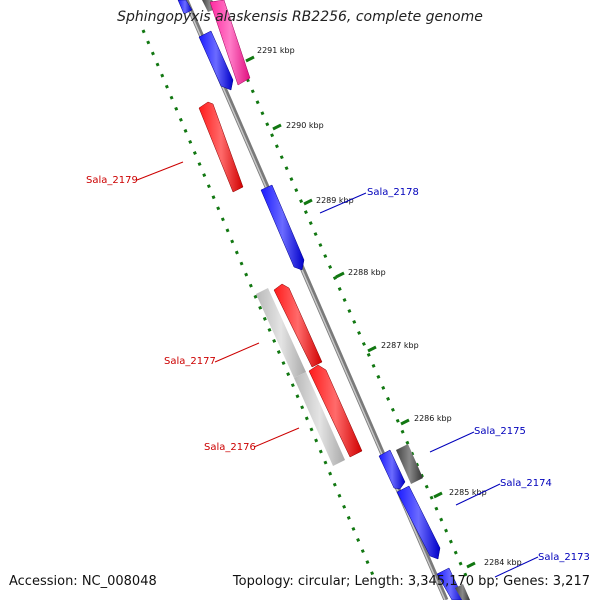 Image resolution: width=600 pixels, height=600 pixels. What do you see at coordinates (500, 431) in the screenshot?
I see `label-sala-2175: Sala_2175` at bounding box center [500, 431].